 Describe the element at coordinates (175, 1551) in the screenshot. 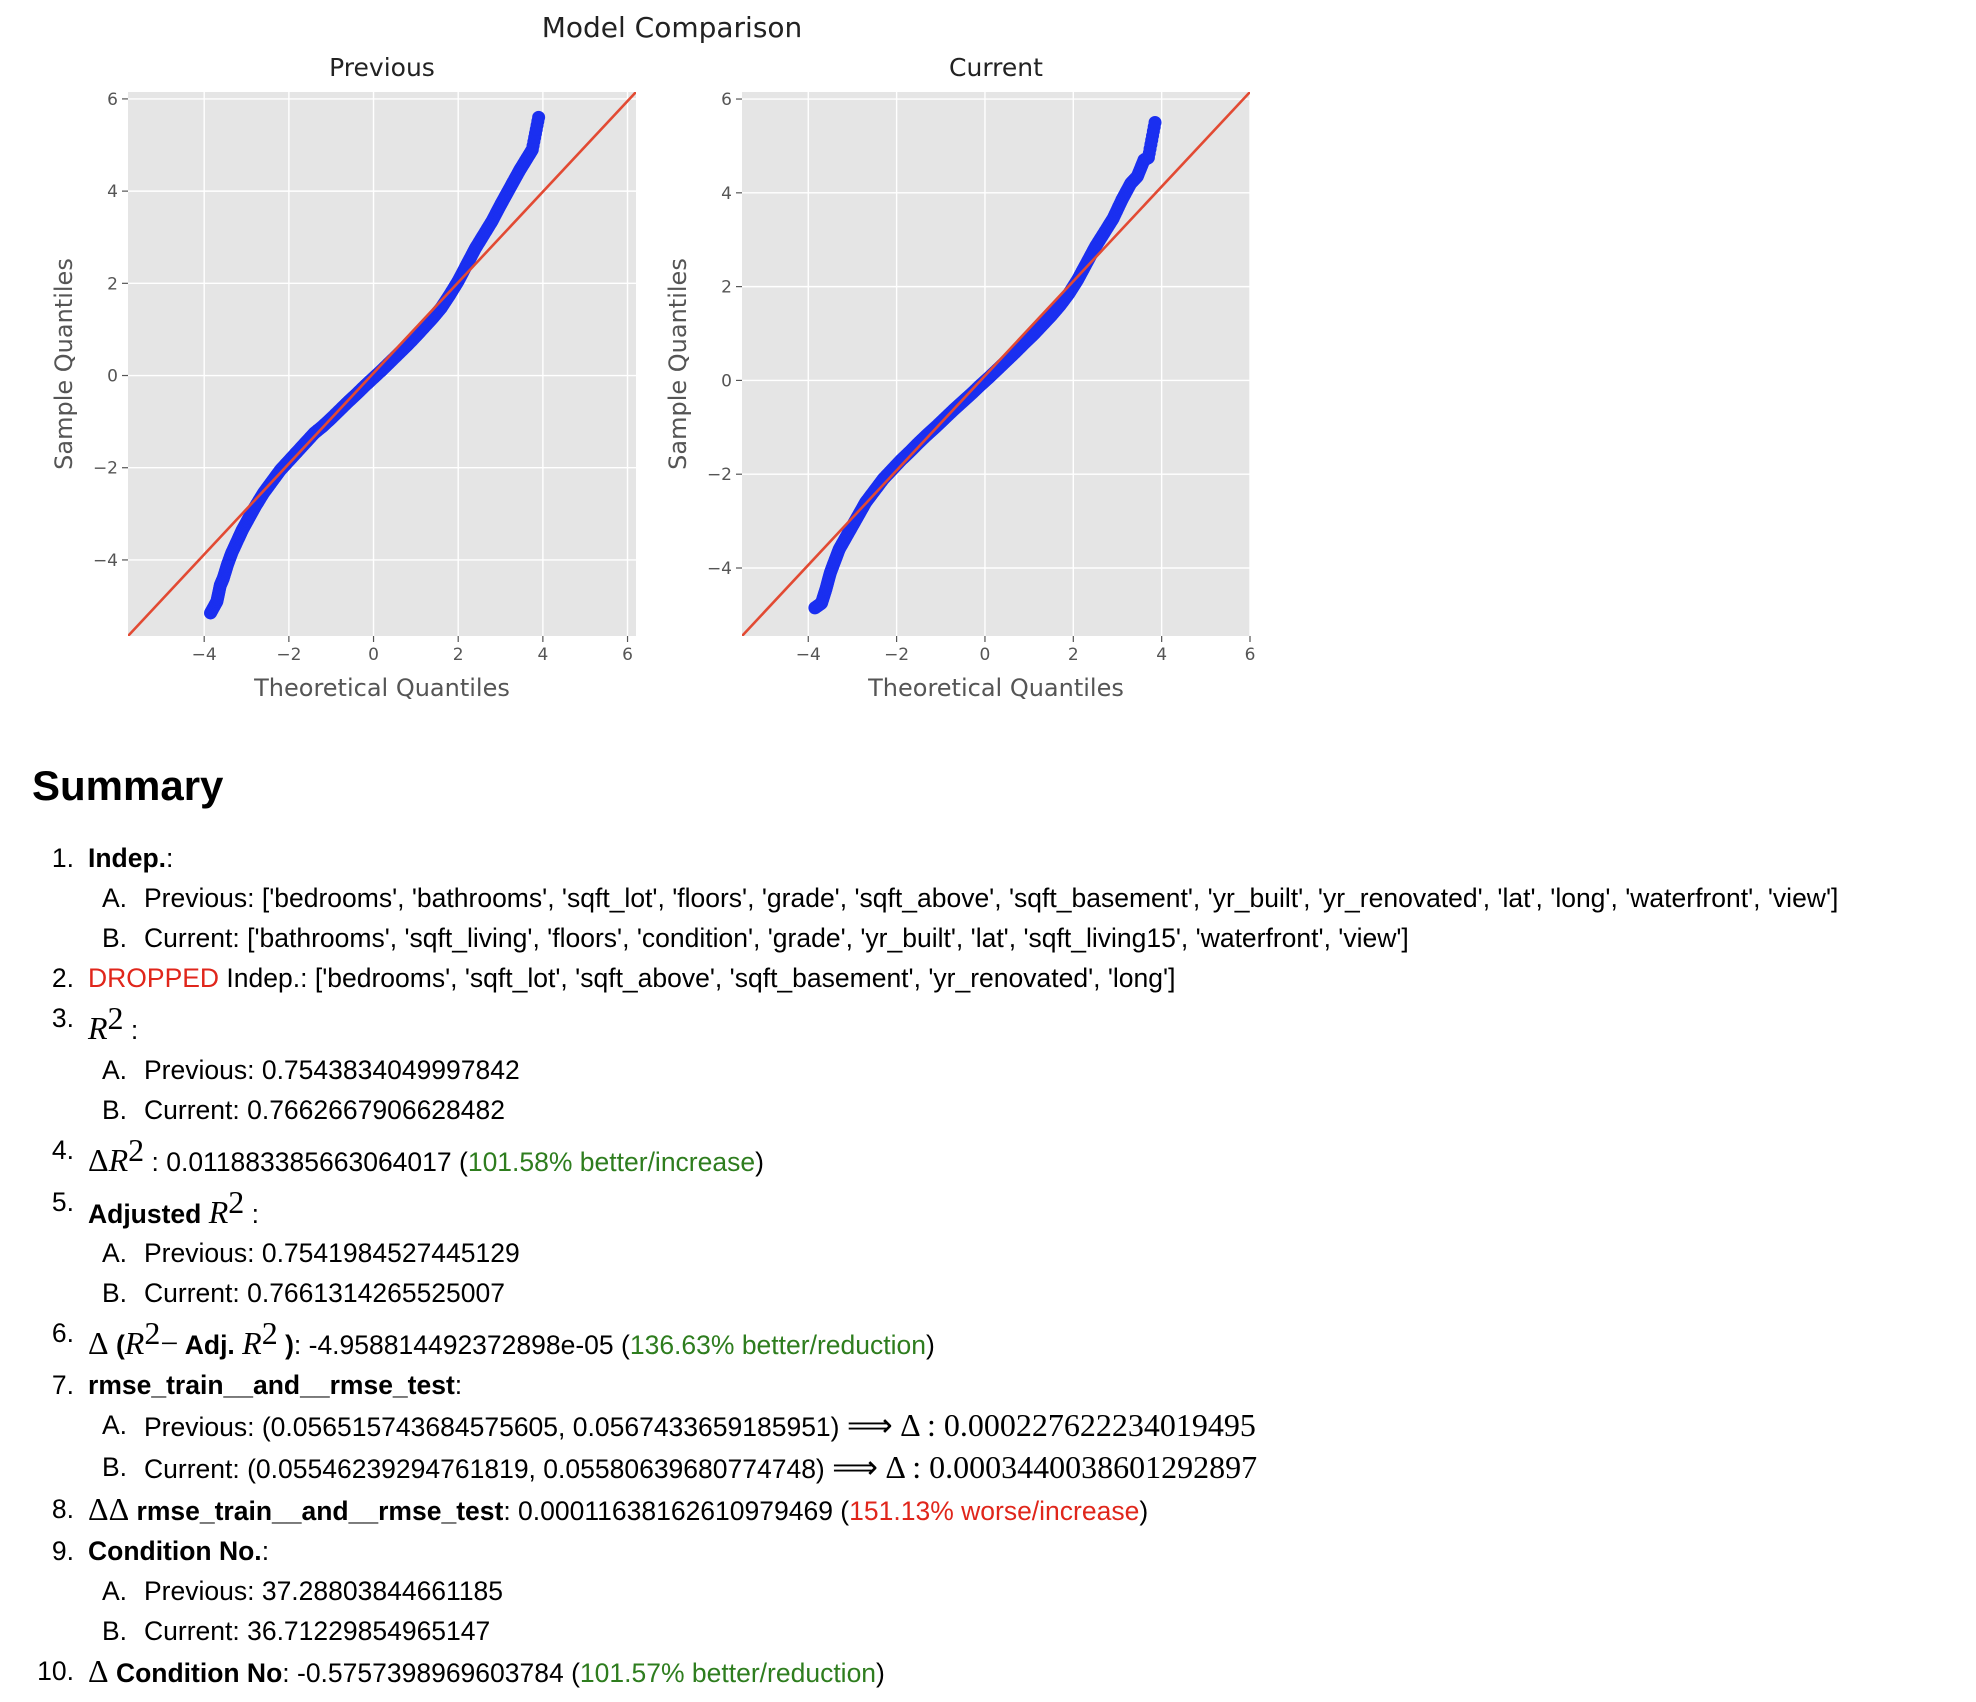

I see `item-label: Condition No.` at that location.